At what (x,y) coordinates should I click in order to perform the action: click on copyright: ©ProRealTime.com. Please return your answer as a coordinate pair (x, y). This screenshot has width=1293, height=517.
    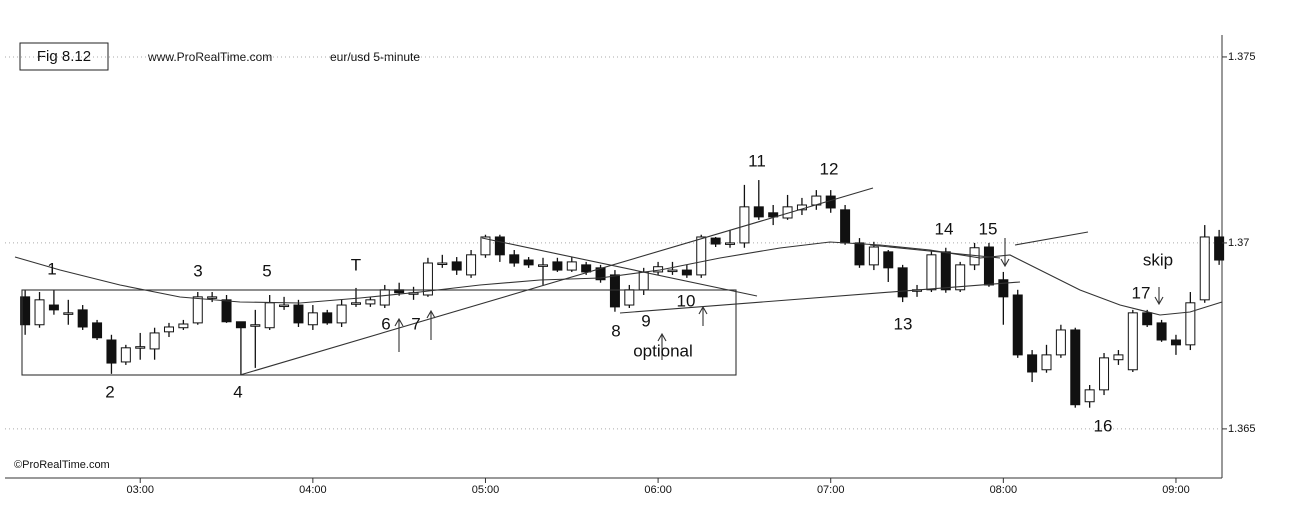
    Looking at the image, I should click on (62, 465).